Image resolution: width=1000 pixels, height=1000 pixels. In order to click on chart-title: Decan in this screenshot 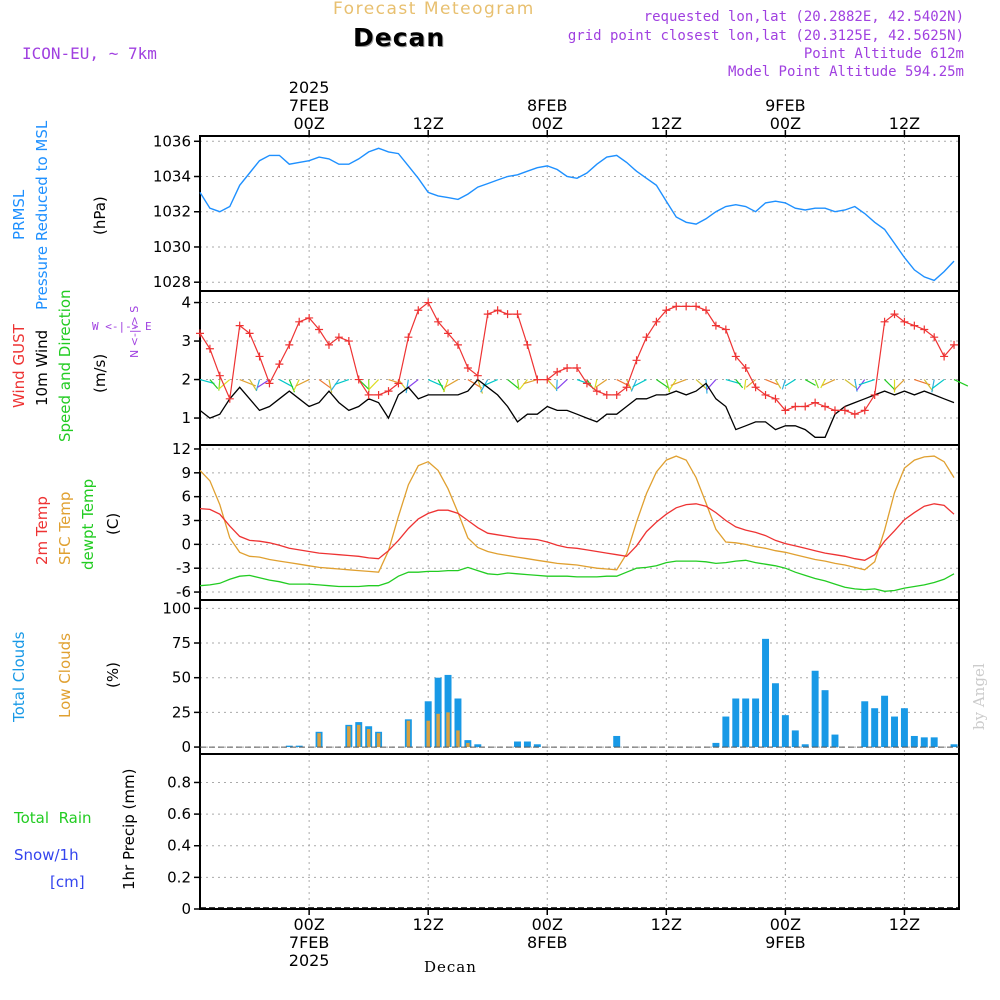, I will do `click(399, 37)`.